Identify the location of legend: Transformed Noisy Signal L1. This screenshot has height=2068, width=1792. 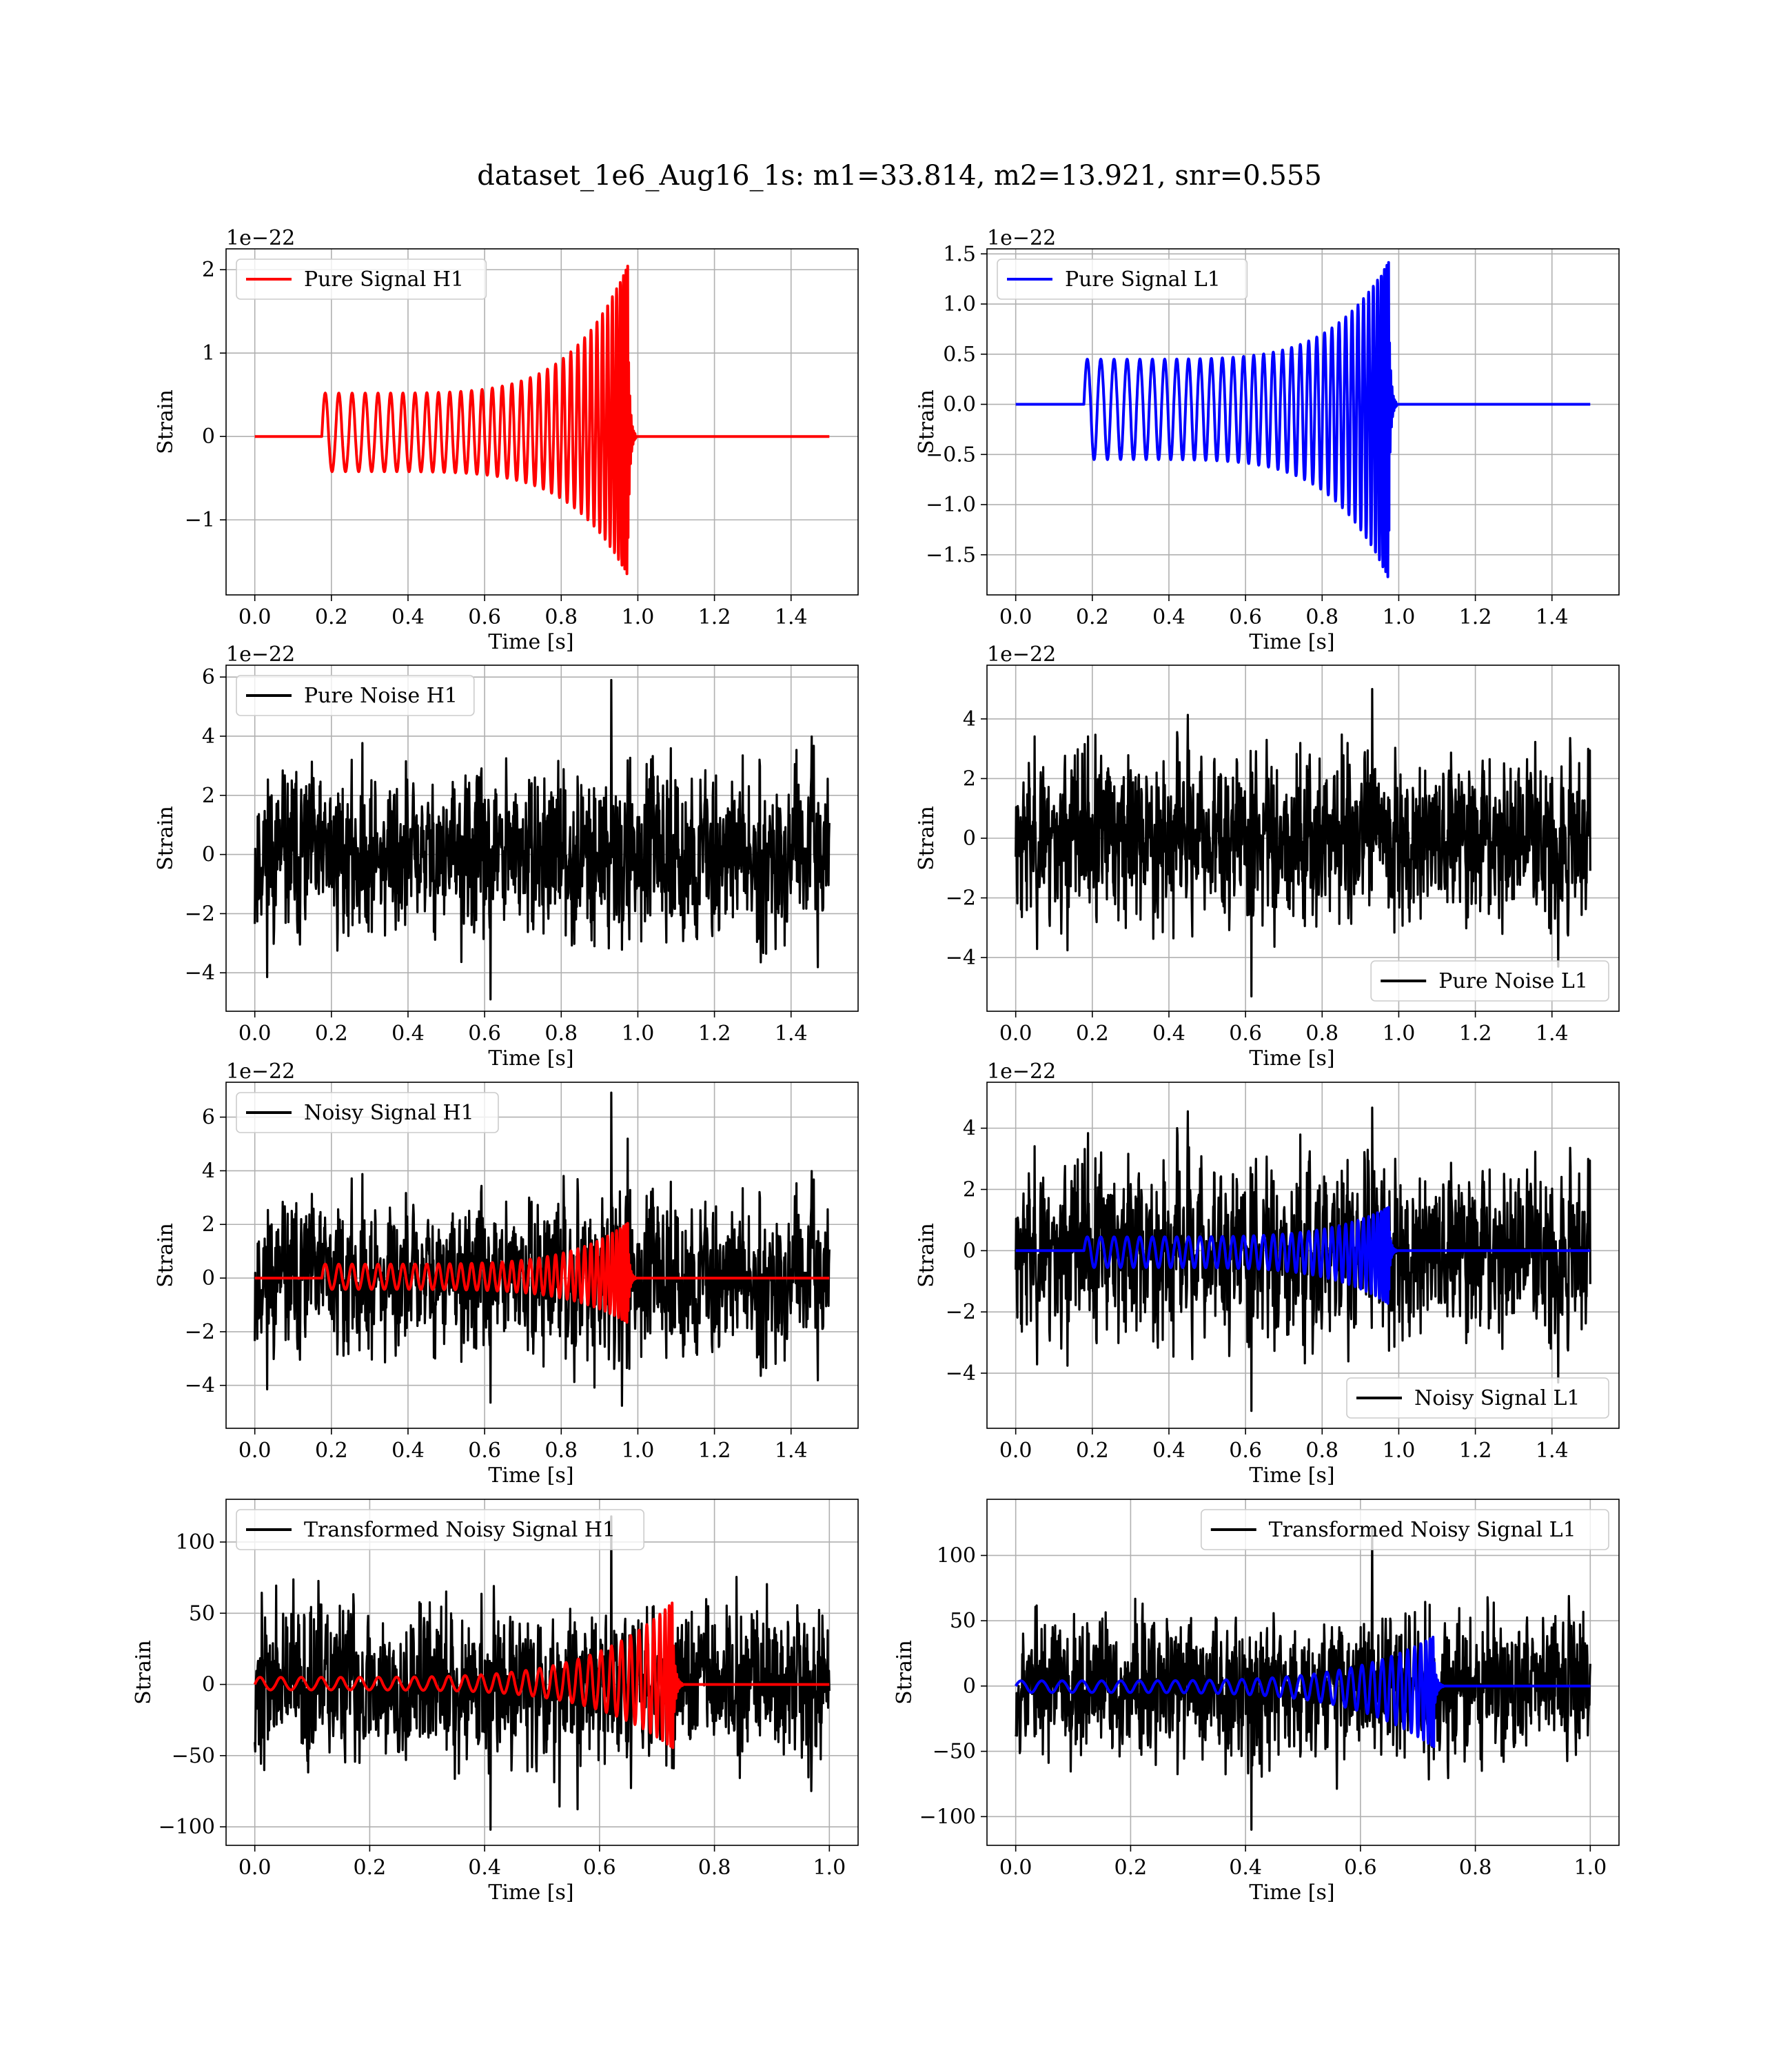
(1405, 1529).